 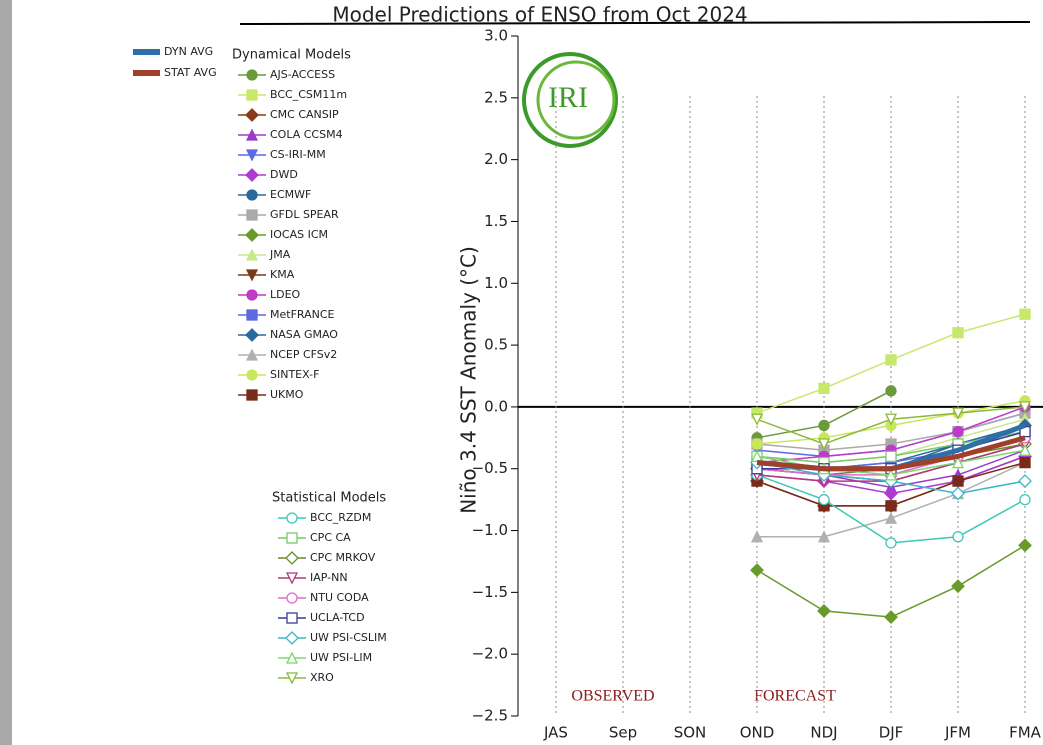 What do you see at coordinates (496, 283) in the screenshot?
I see `y-tick-label: 1.0` at bounding box center [496, 283].